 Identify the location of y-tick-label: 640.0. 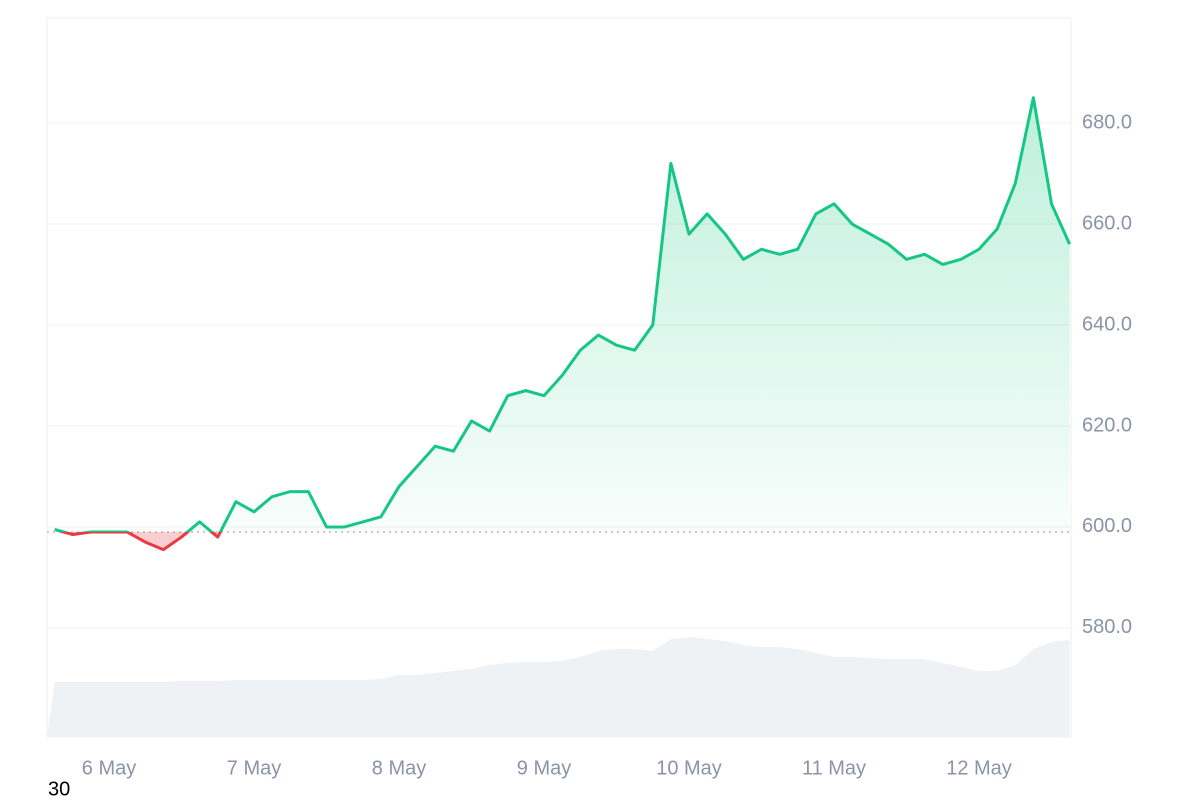
(1107, 324).